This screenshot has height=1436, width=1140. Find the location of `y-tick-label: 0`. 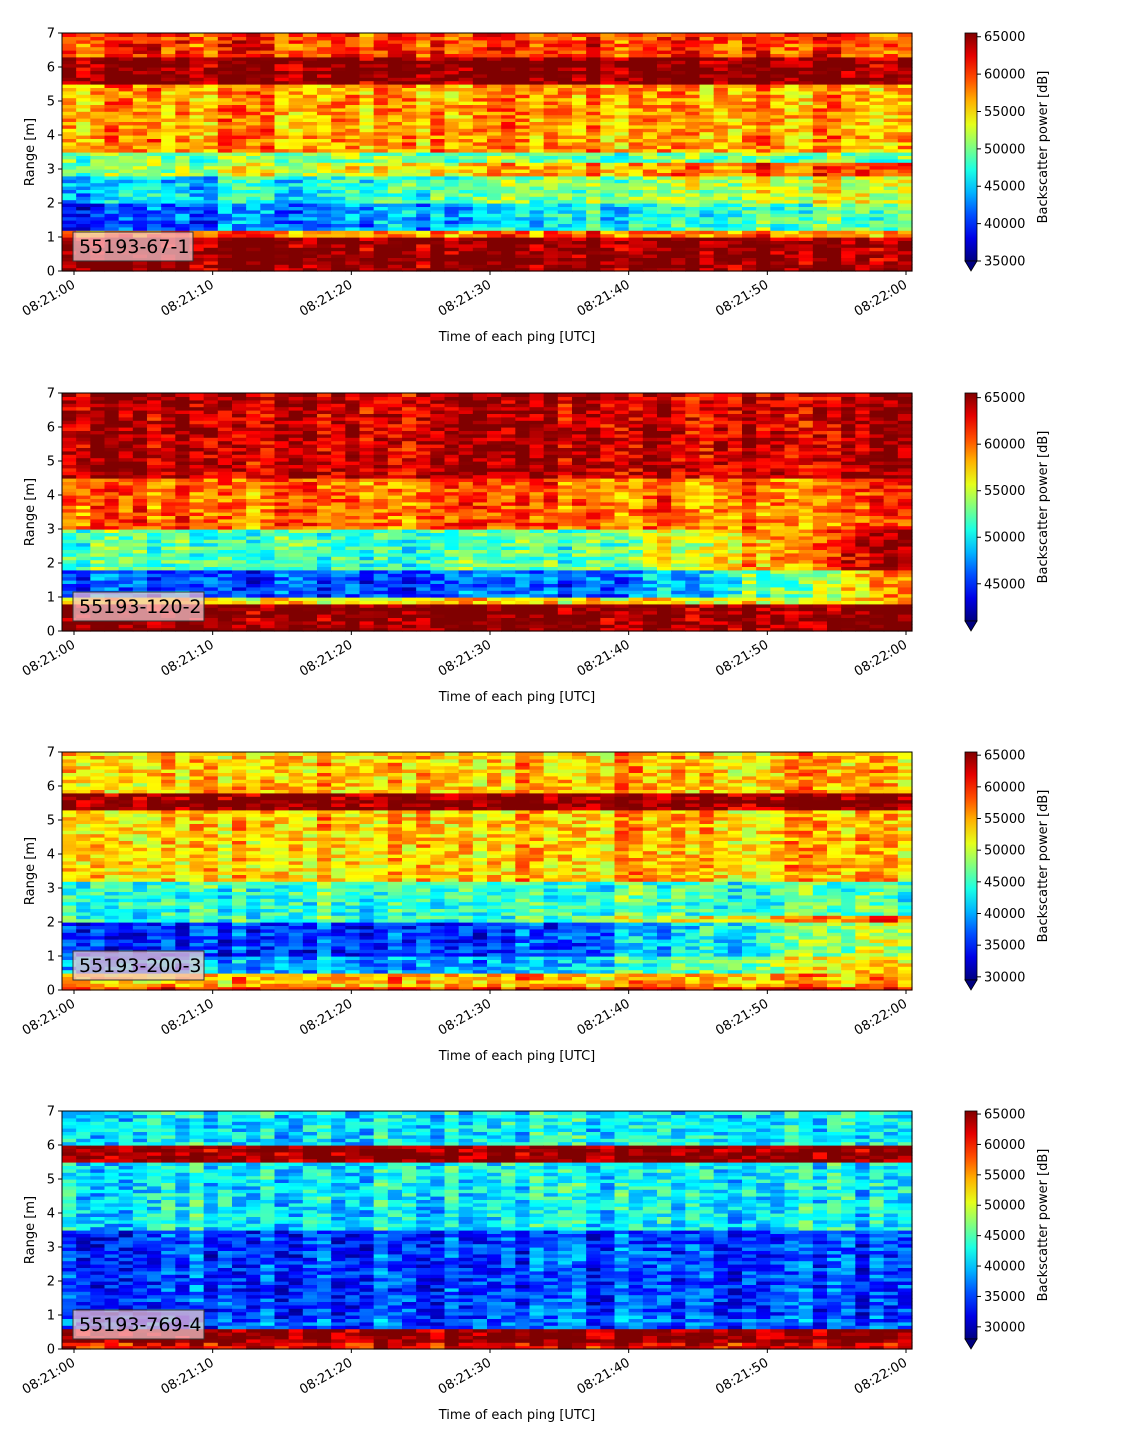

y-tick-label: 0 is located at coordinates (51, 272).